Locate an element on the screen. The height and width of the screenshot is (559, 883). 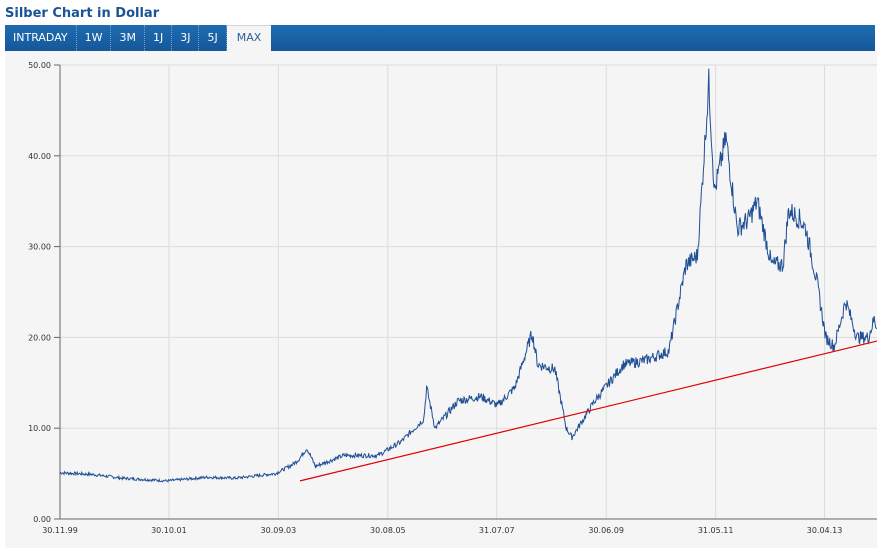
x-tick-label: 30.06.09 is located at coordinates (606, 530).